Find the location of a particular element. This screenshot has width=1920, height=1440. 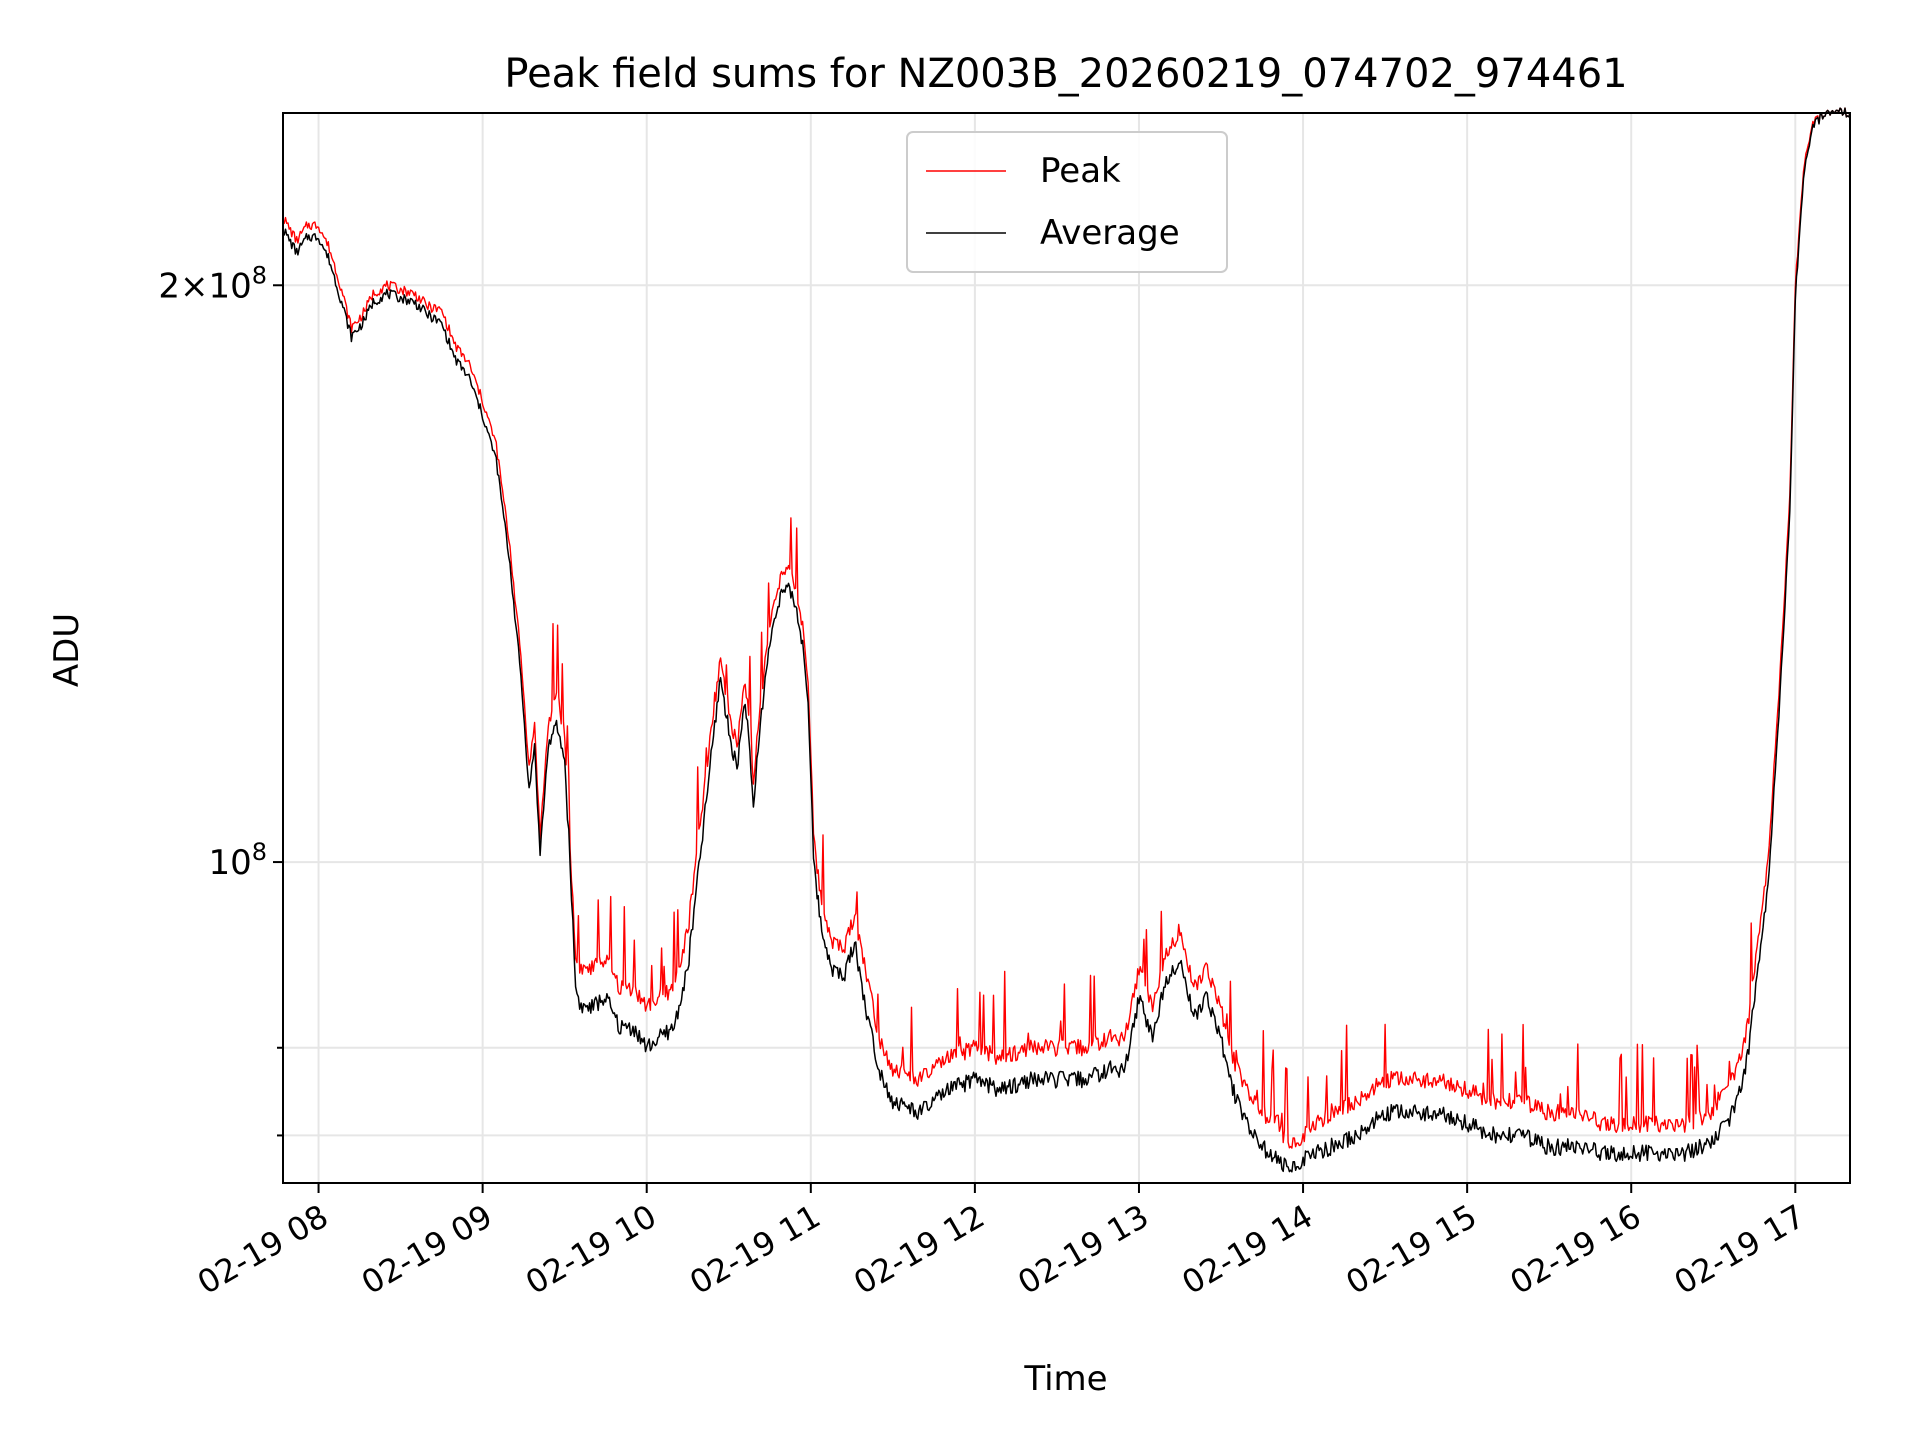

legend: Peak Average is located at coordinates (1067, 202).